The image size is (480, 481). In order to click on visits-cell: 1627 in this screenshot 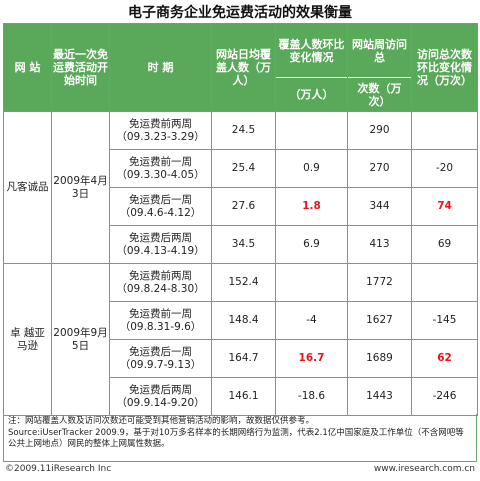, I will do `click(379, 320)`.